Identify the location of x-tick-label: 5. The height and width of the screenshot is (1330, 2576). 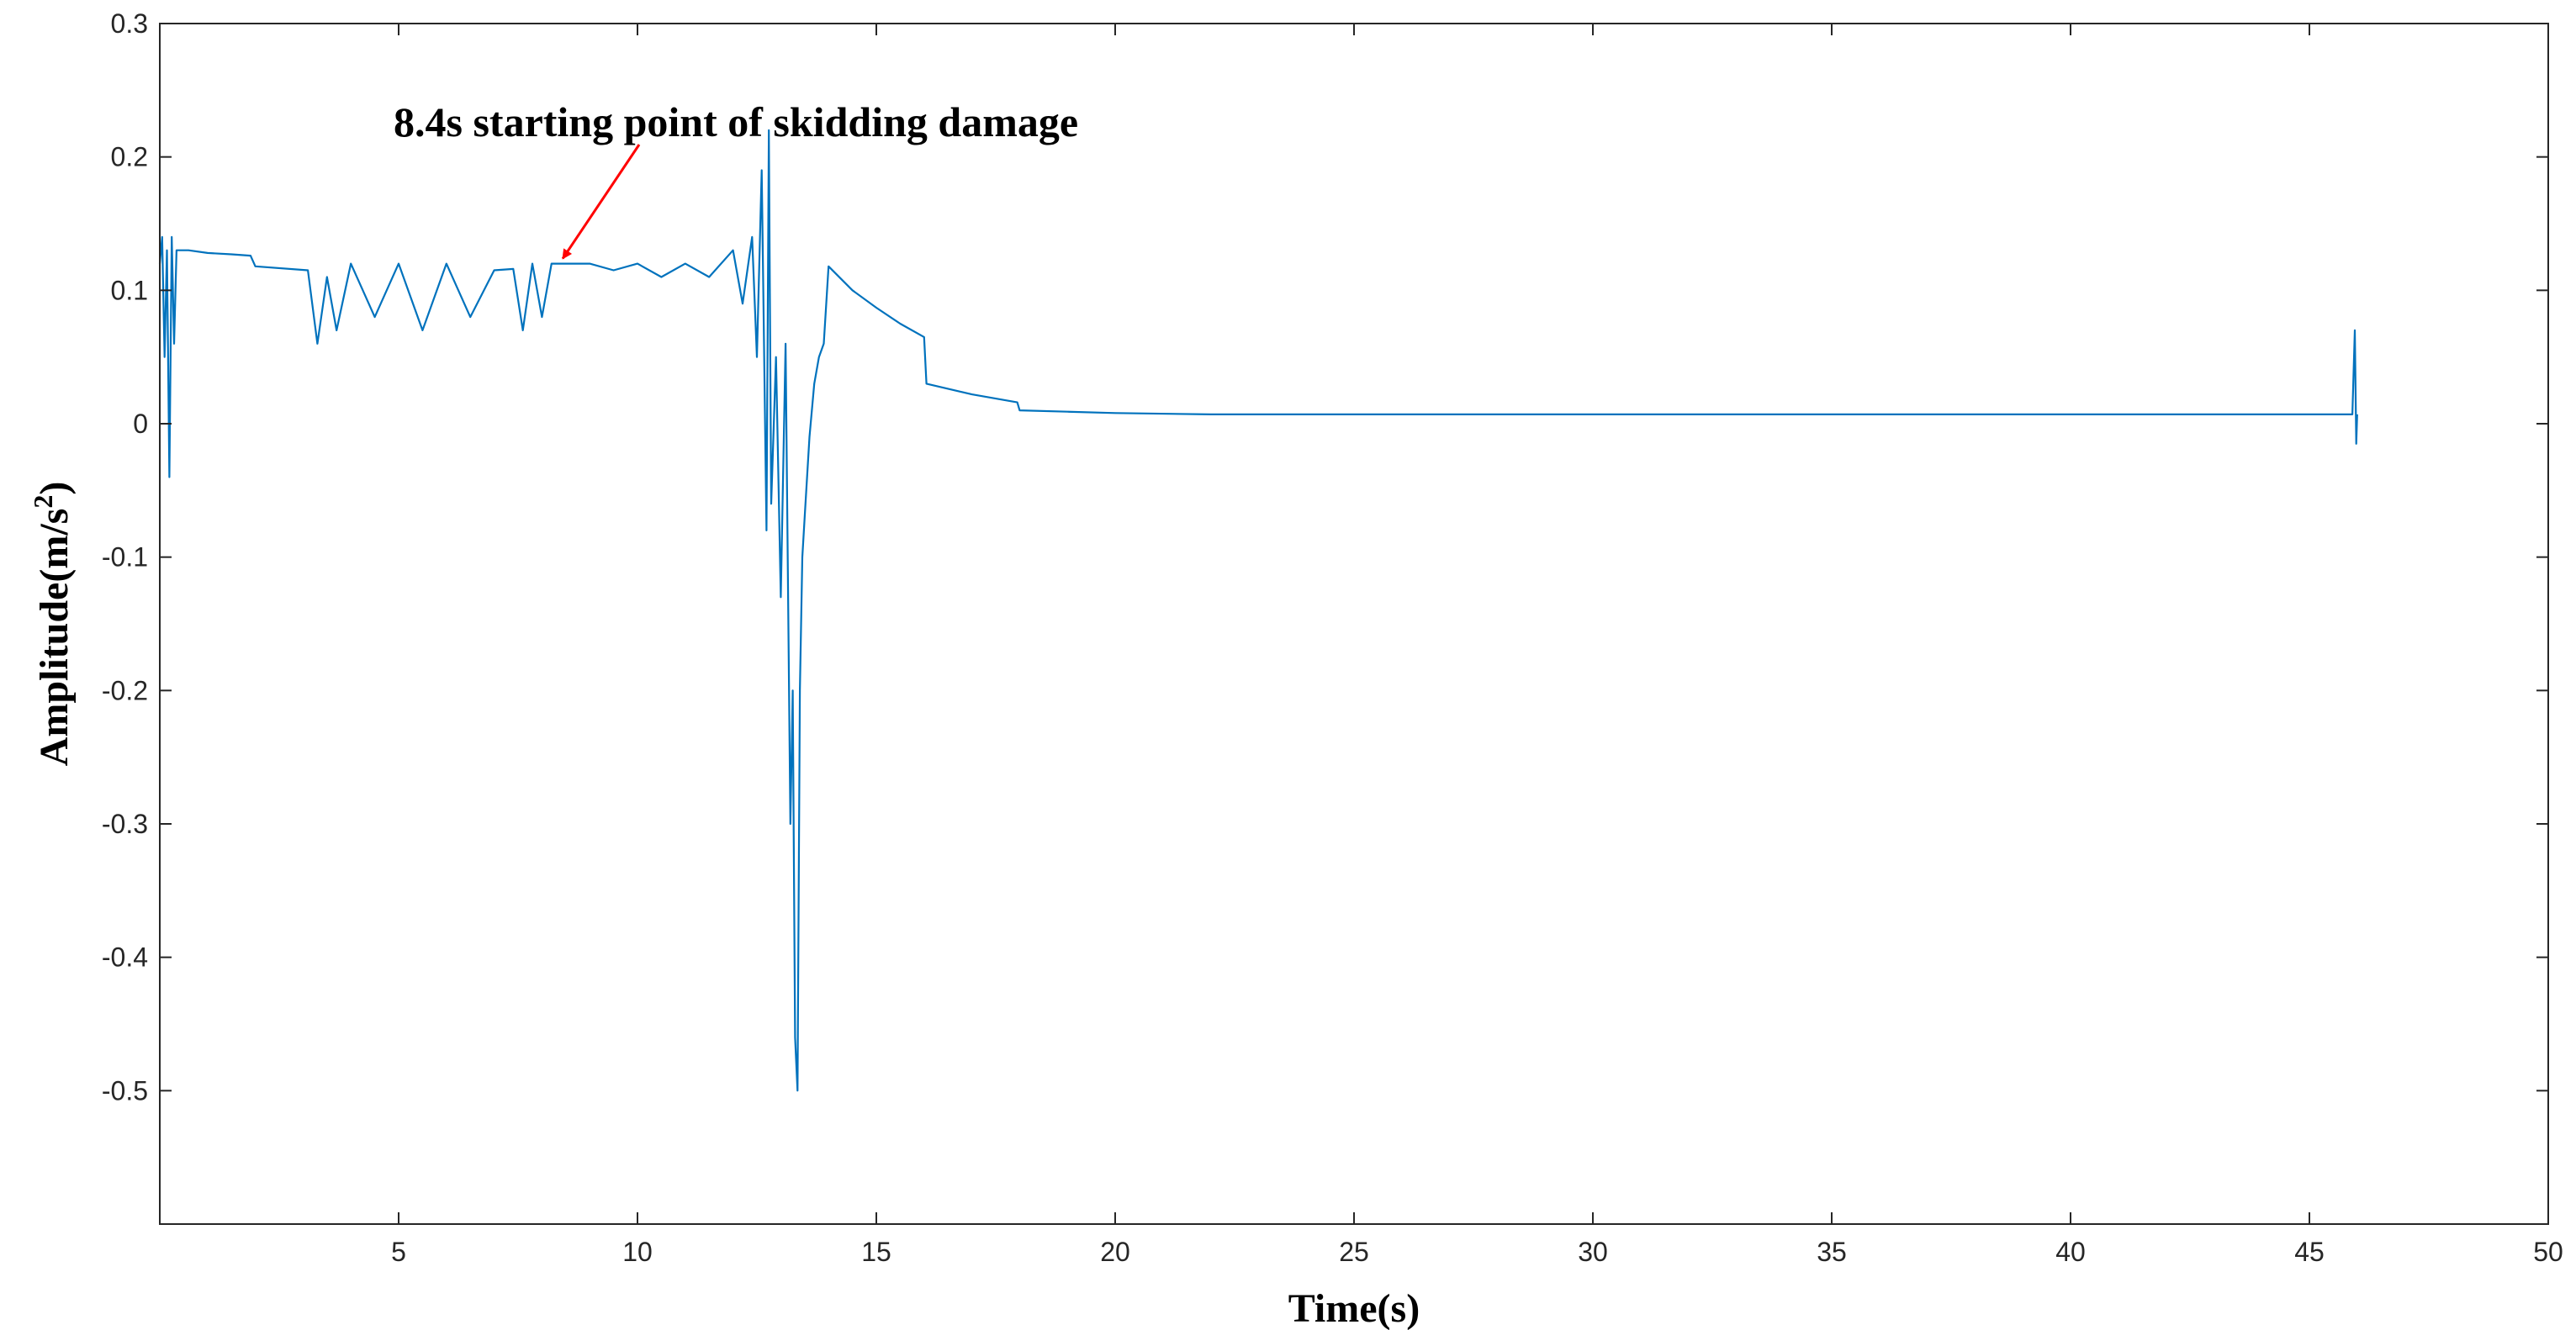
(398, 1252).